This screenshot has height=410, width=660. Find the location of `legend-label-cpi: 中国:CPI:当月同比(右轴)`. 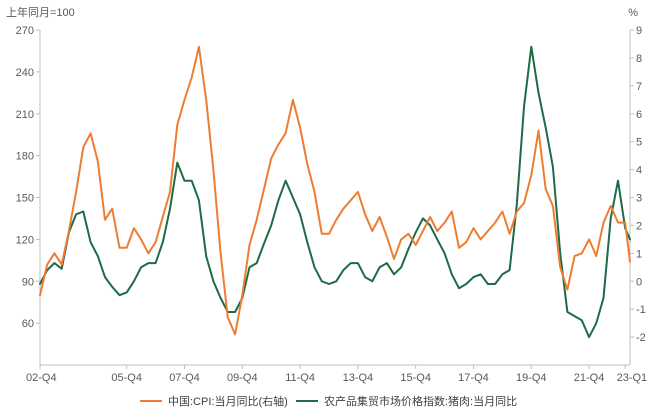

legend-label-cpi: 中国:CPI:当月同比(右轴) is located at coordinates (228, 401).